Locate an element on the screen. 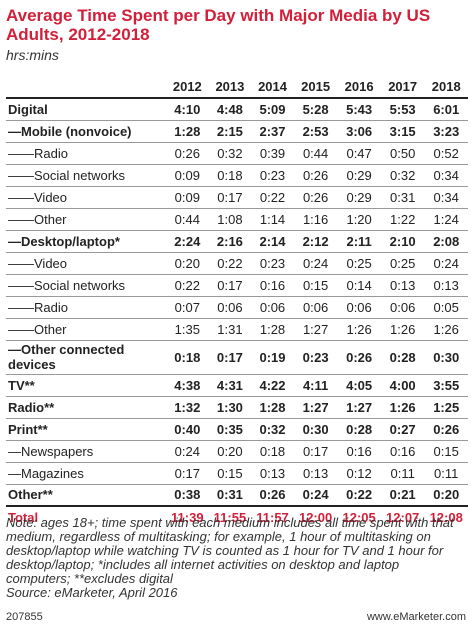  value-cell-2012: 0:17 is located at coordinates (187, 472).